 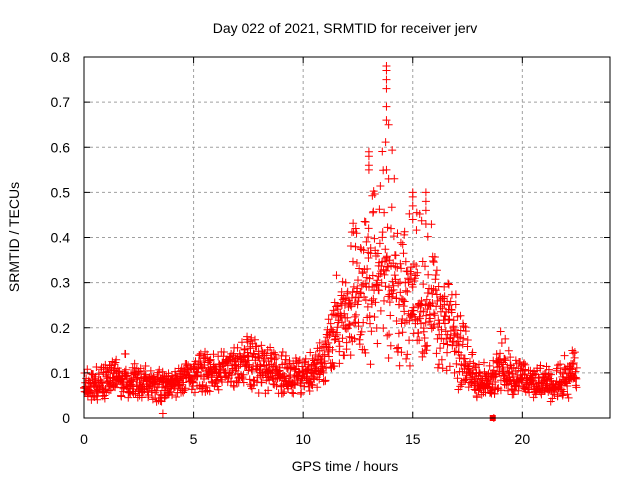 I want to click on y-tick-label: 0.7, so click(x=61, y=102).